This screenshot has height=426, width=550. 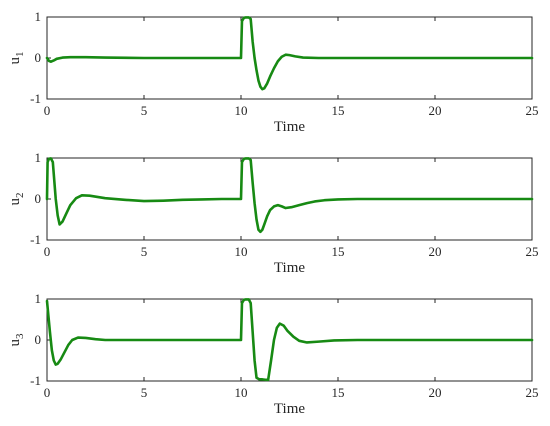 I want to click on y-axis-label: u3, so click(x=16, y=340).